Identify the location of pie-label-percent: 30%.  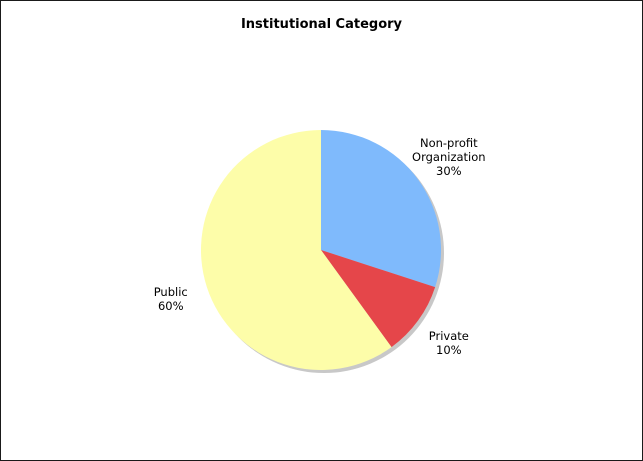
(449, 171).